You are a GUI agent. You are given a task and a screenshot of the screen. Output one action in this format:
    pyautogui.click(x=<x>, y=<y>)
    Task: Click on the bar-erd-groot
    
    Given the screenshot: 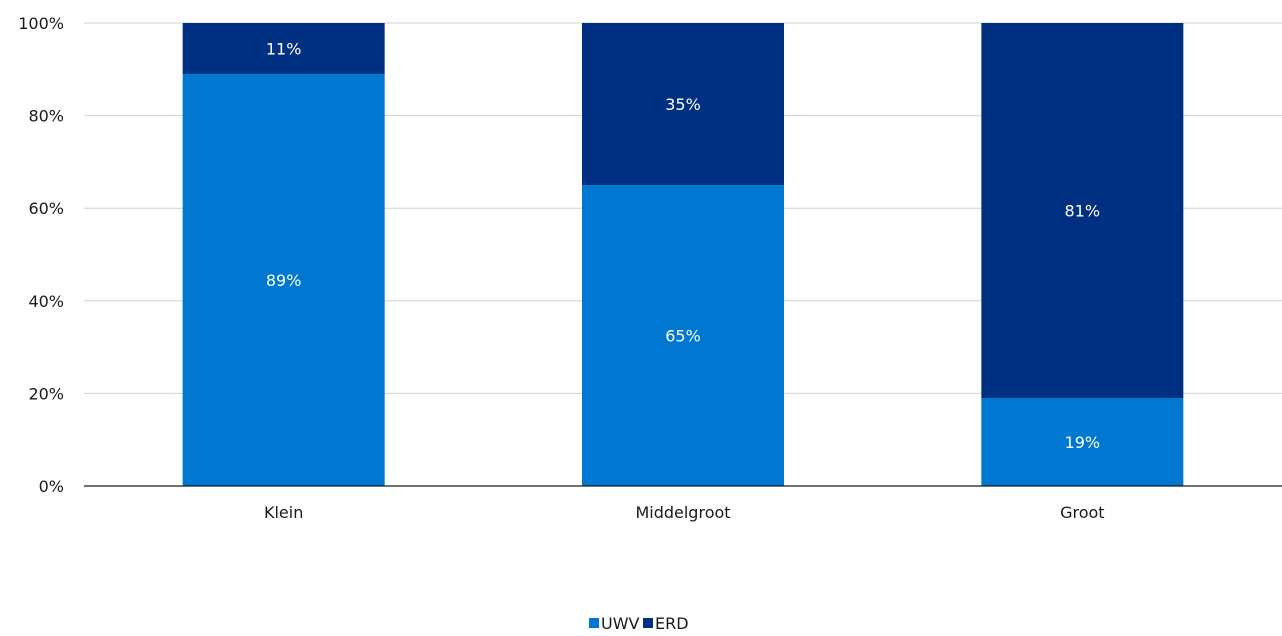 What is the action you would take?
    pyautogui.click(x=1082, y=211)
    